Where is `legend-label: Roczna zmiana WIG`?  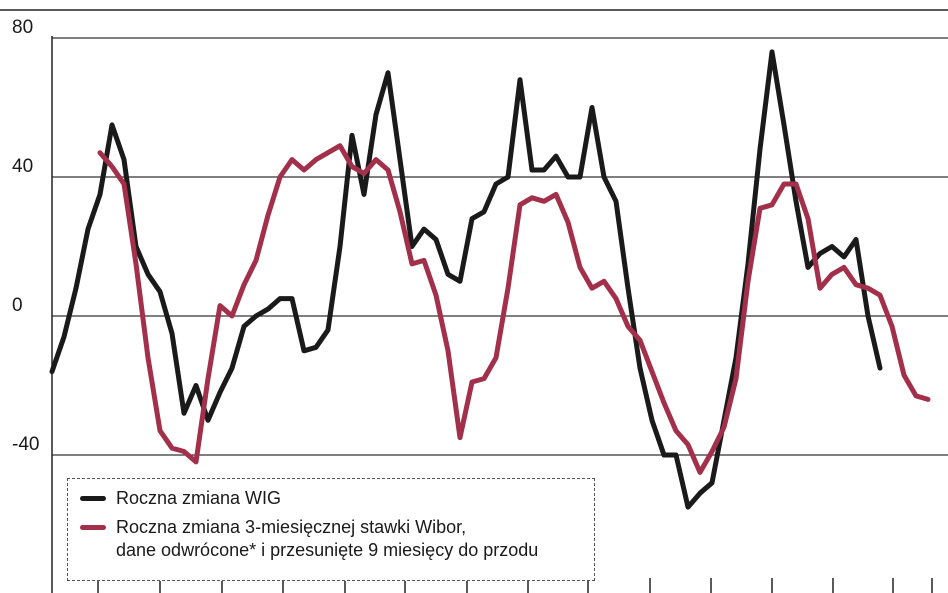
legend-label: Roczna zmiana WIG is located at coordinates (199, 498).